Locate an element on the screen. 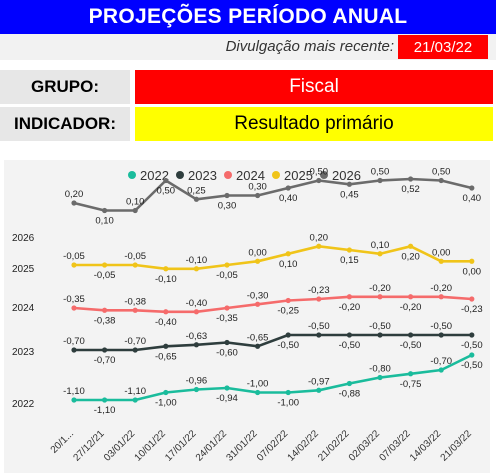 This screenshot has height=475, width=496. data-label-2025-8: 0,20 is located at coordinates (319, 237).